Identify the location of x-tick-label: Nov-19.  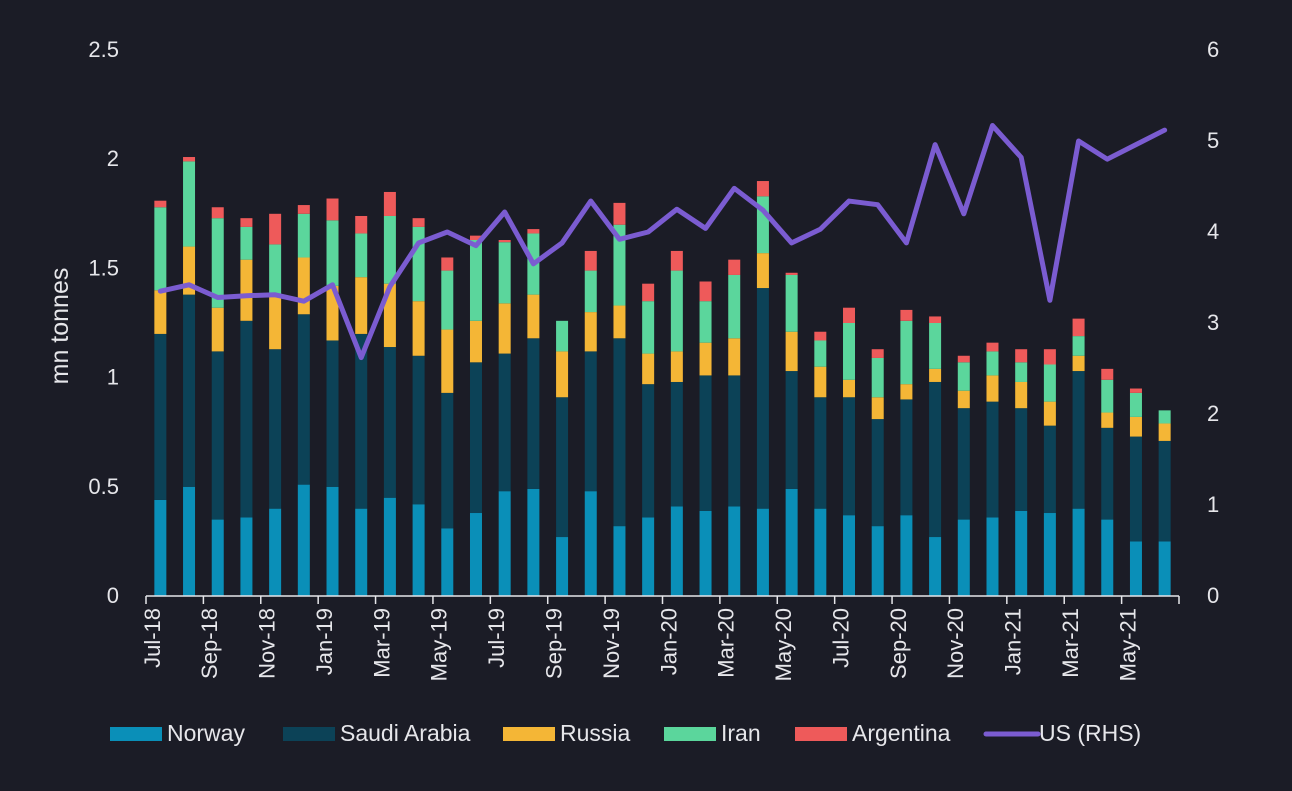
(611, 643).